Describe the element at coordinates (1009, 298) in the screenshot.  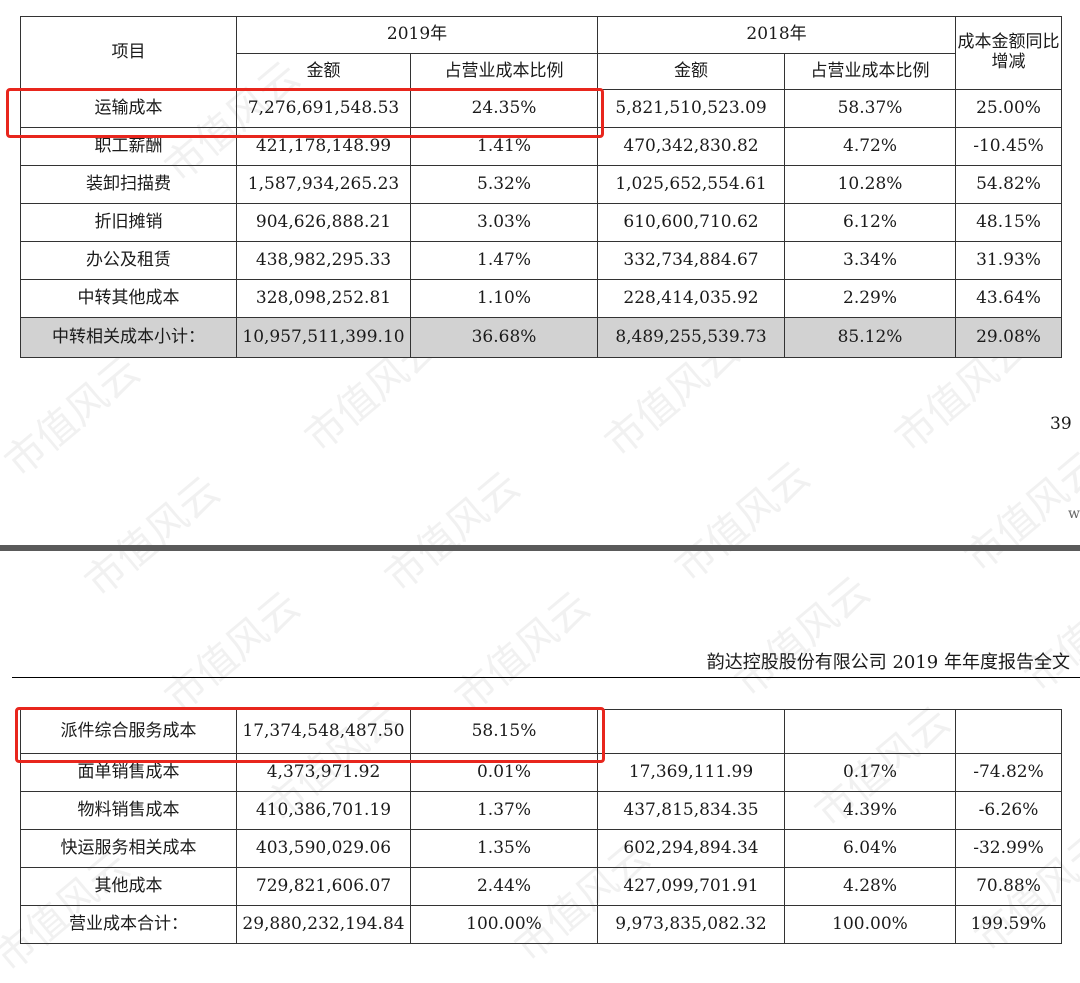
I see `cell-change: 43.64%` at that location.